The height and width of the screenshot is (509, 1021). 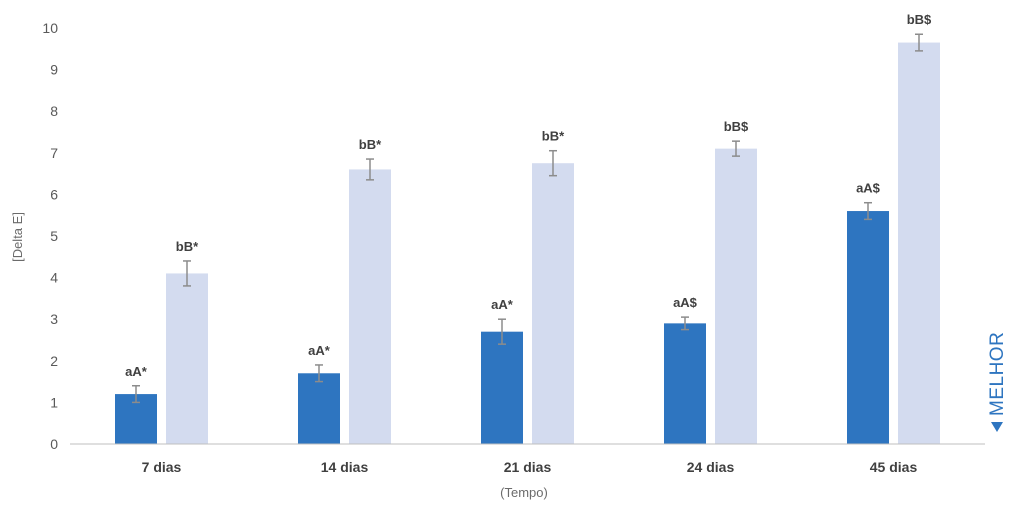 I want to click on triangle-left-icon, so click(x=997, y=427).